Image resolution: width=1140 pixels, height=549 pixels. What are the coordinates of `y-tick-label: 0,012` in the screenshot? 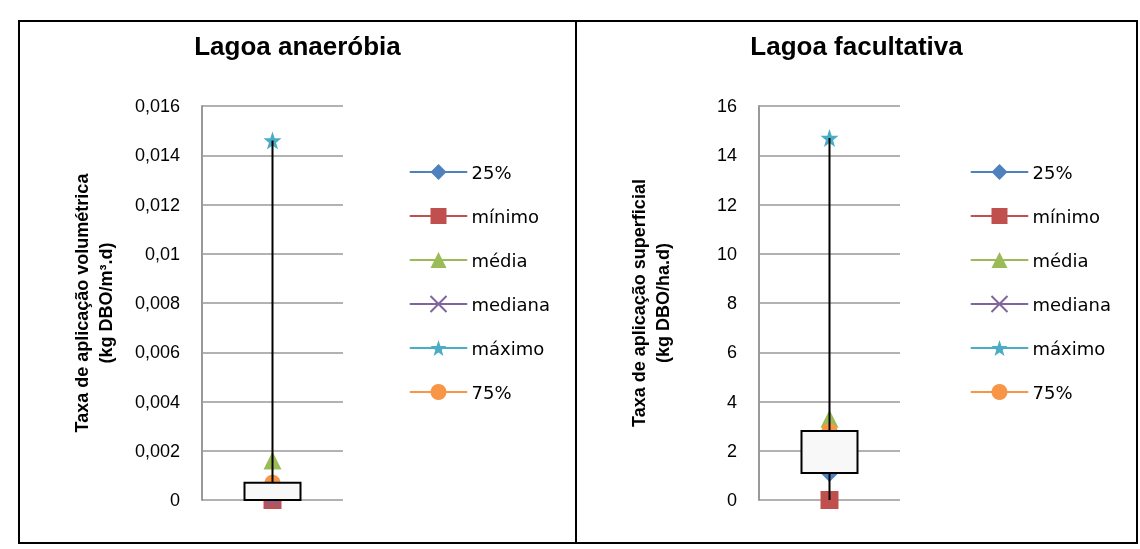 It's located at (157, 204).